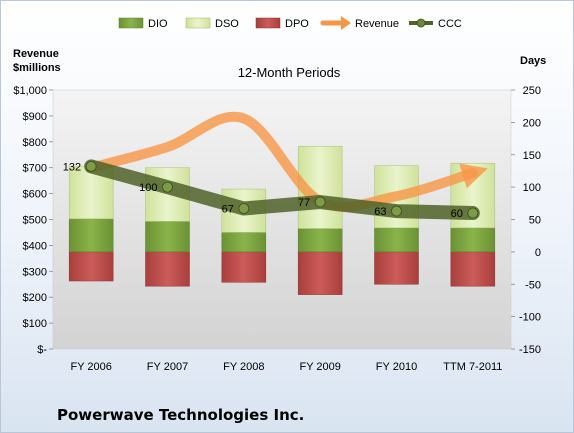  I want to click on x-tick-label: FY 2007, so click(167, 367).